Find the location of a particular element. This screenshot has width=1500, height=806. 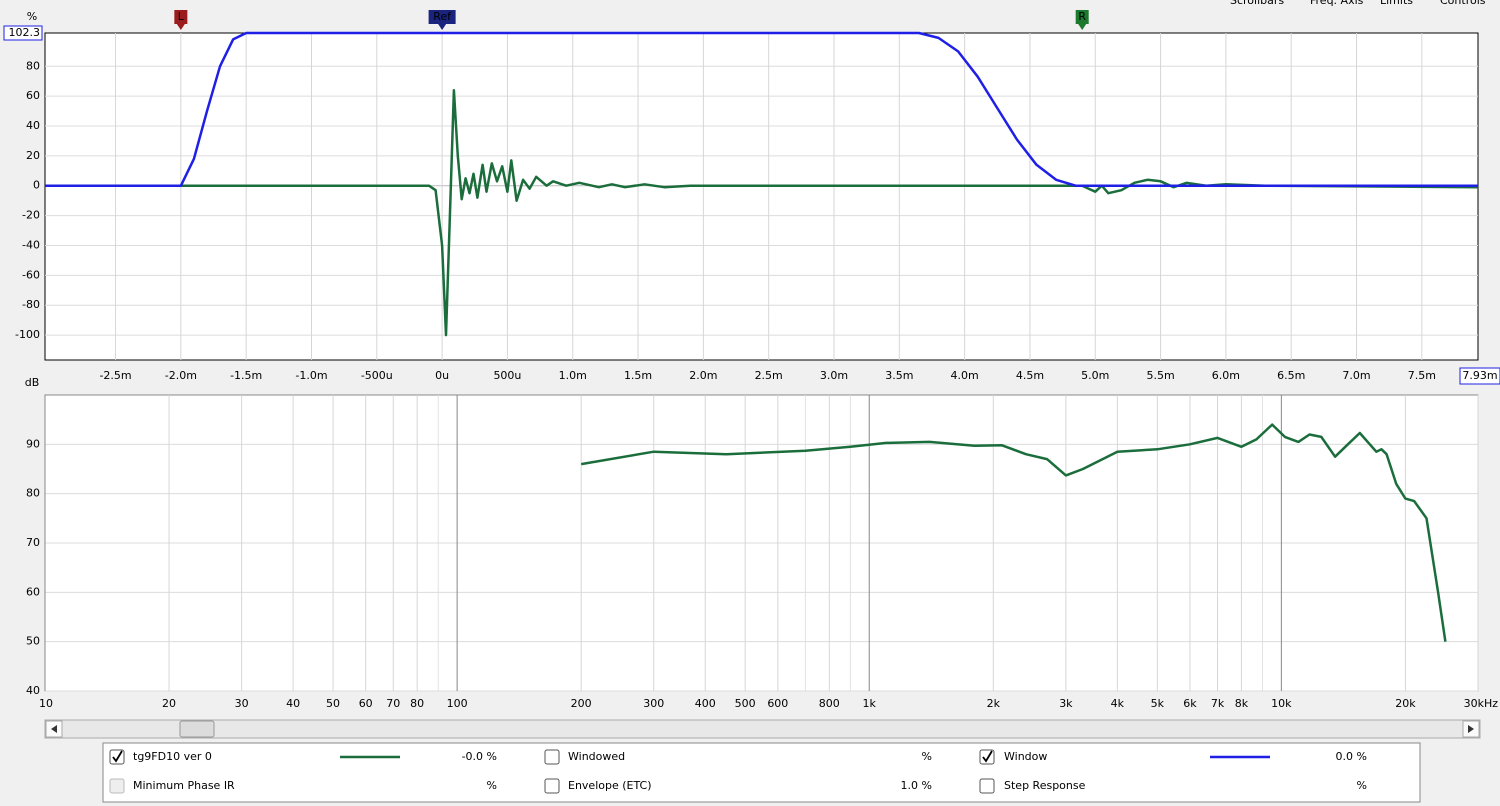

legend-label: Step Response is located at coordinates (1045, 785).